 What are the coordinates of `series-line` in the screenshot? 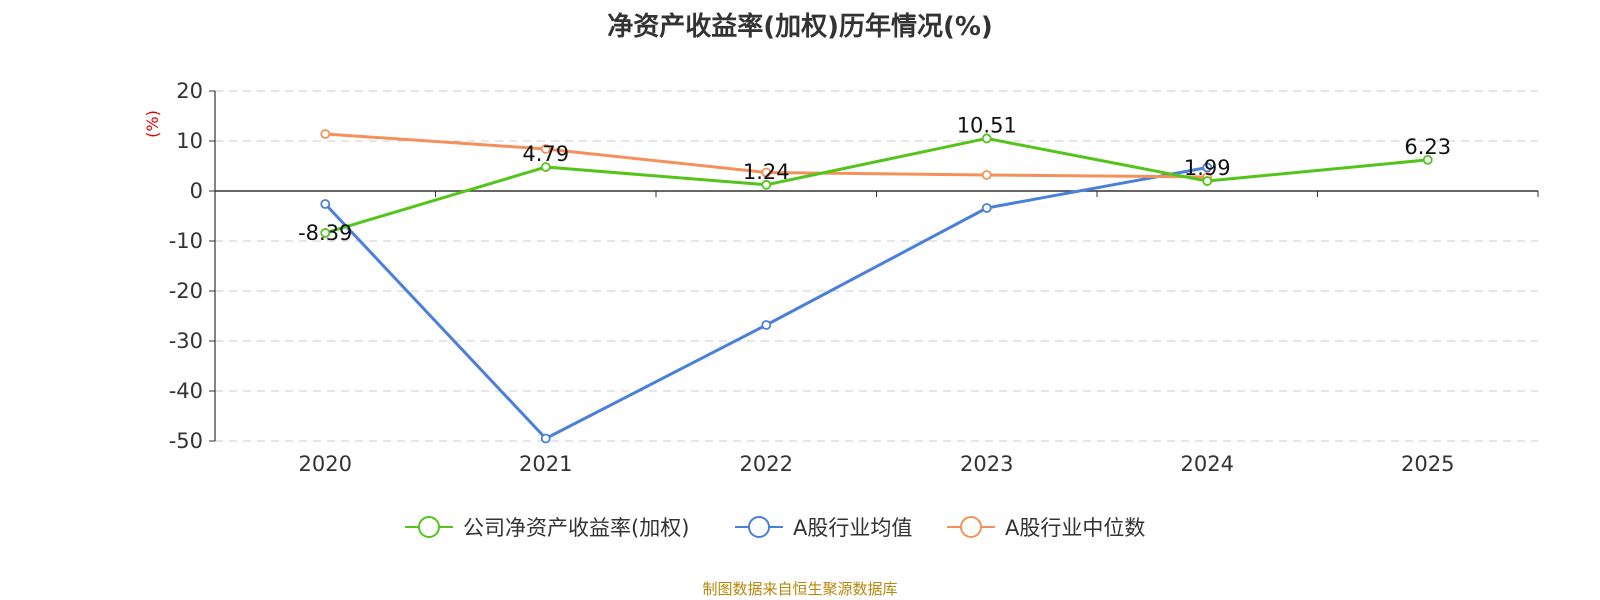 It's located at (876, 185).